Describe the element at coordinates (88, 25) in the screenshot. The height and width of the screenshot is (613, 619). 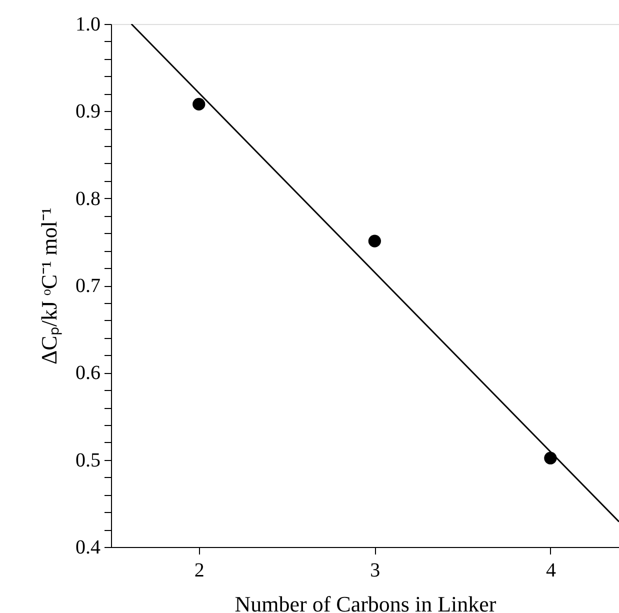
I see `y-tick-label: 1.0` at that location.